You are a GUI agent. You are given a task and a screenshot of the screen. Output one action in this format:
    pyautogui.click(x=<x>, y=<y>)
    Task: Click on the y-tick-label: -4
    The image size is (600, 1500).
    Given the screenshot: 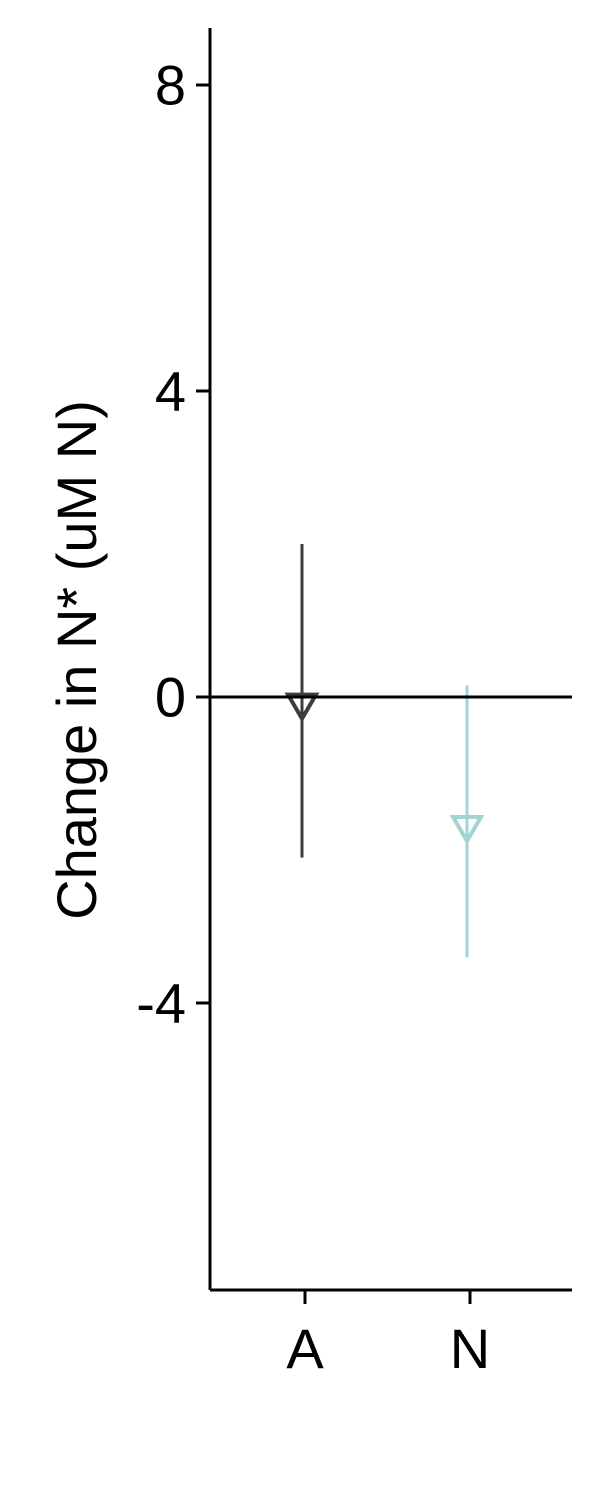 What is the action you would take?
    pyautogui.click(x=161, y=1003)
    